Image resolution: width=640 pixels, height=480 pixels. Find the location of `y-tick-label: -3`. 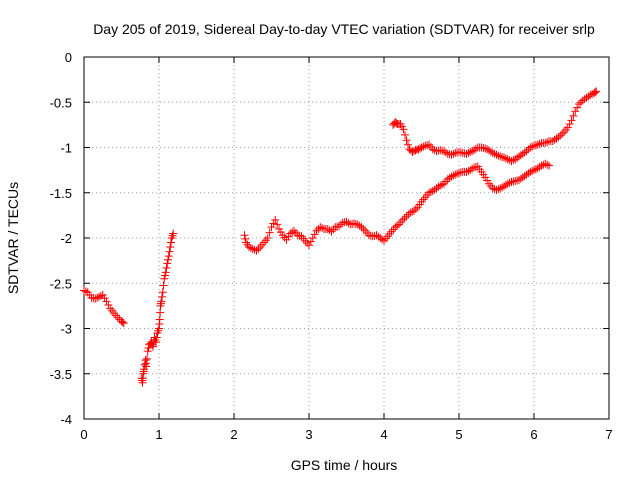

y-tick-label: -3 is located at coordinates (66, 329).